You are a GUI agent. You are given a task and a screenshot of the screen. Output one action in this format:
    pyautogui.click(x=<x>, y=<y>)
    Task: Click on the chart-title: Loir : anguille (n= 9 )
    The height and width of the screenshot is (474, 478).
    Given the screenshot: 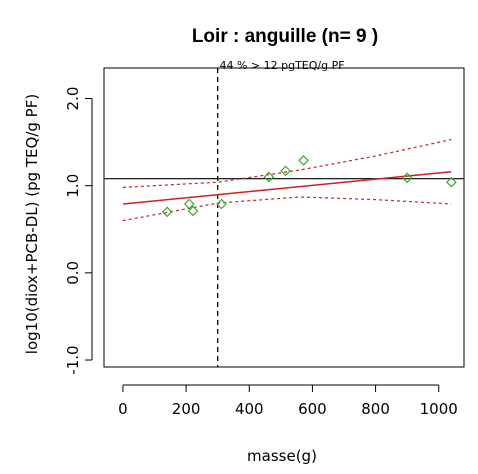 What is the action you would take?
    pyautogui.click(x=285, y=36)
    